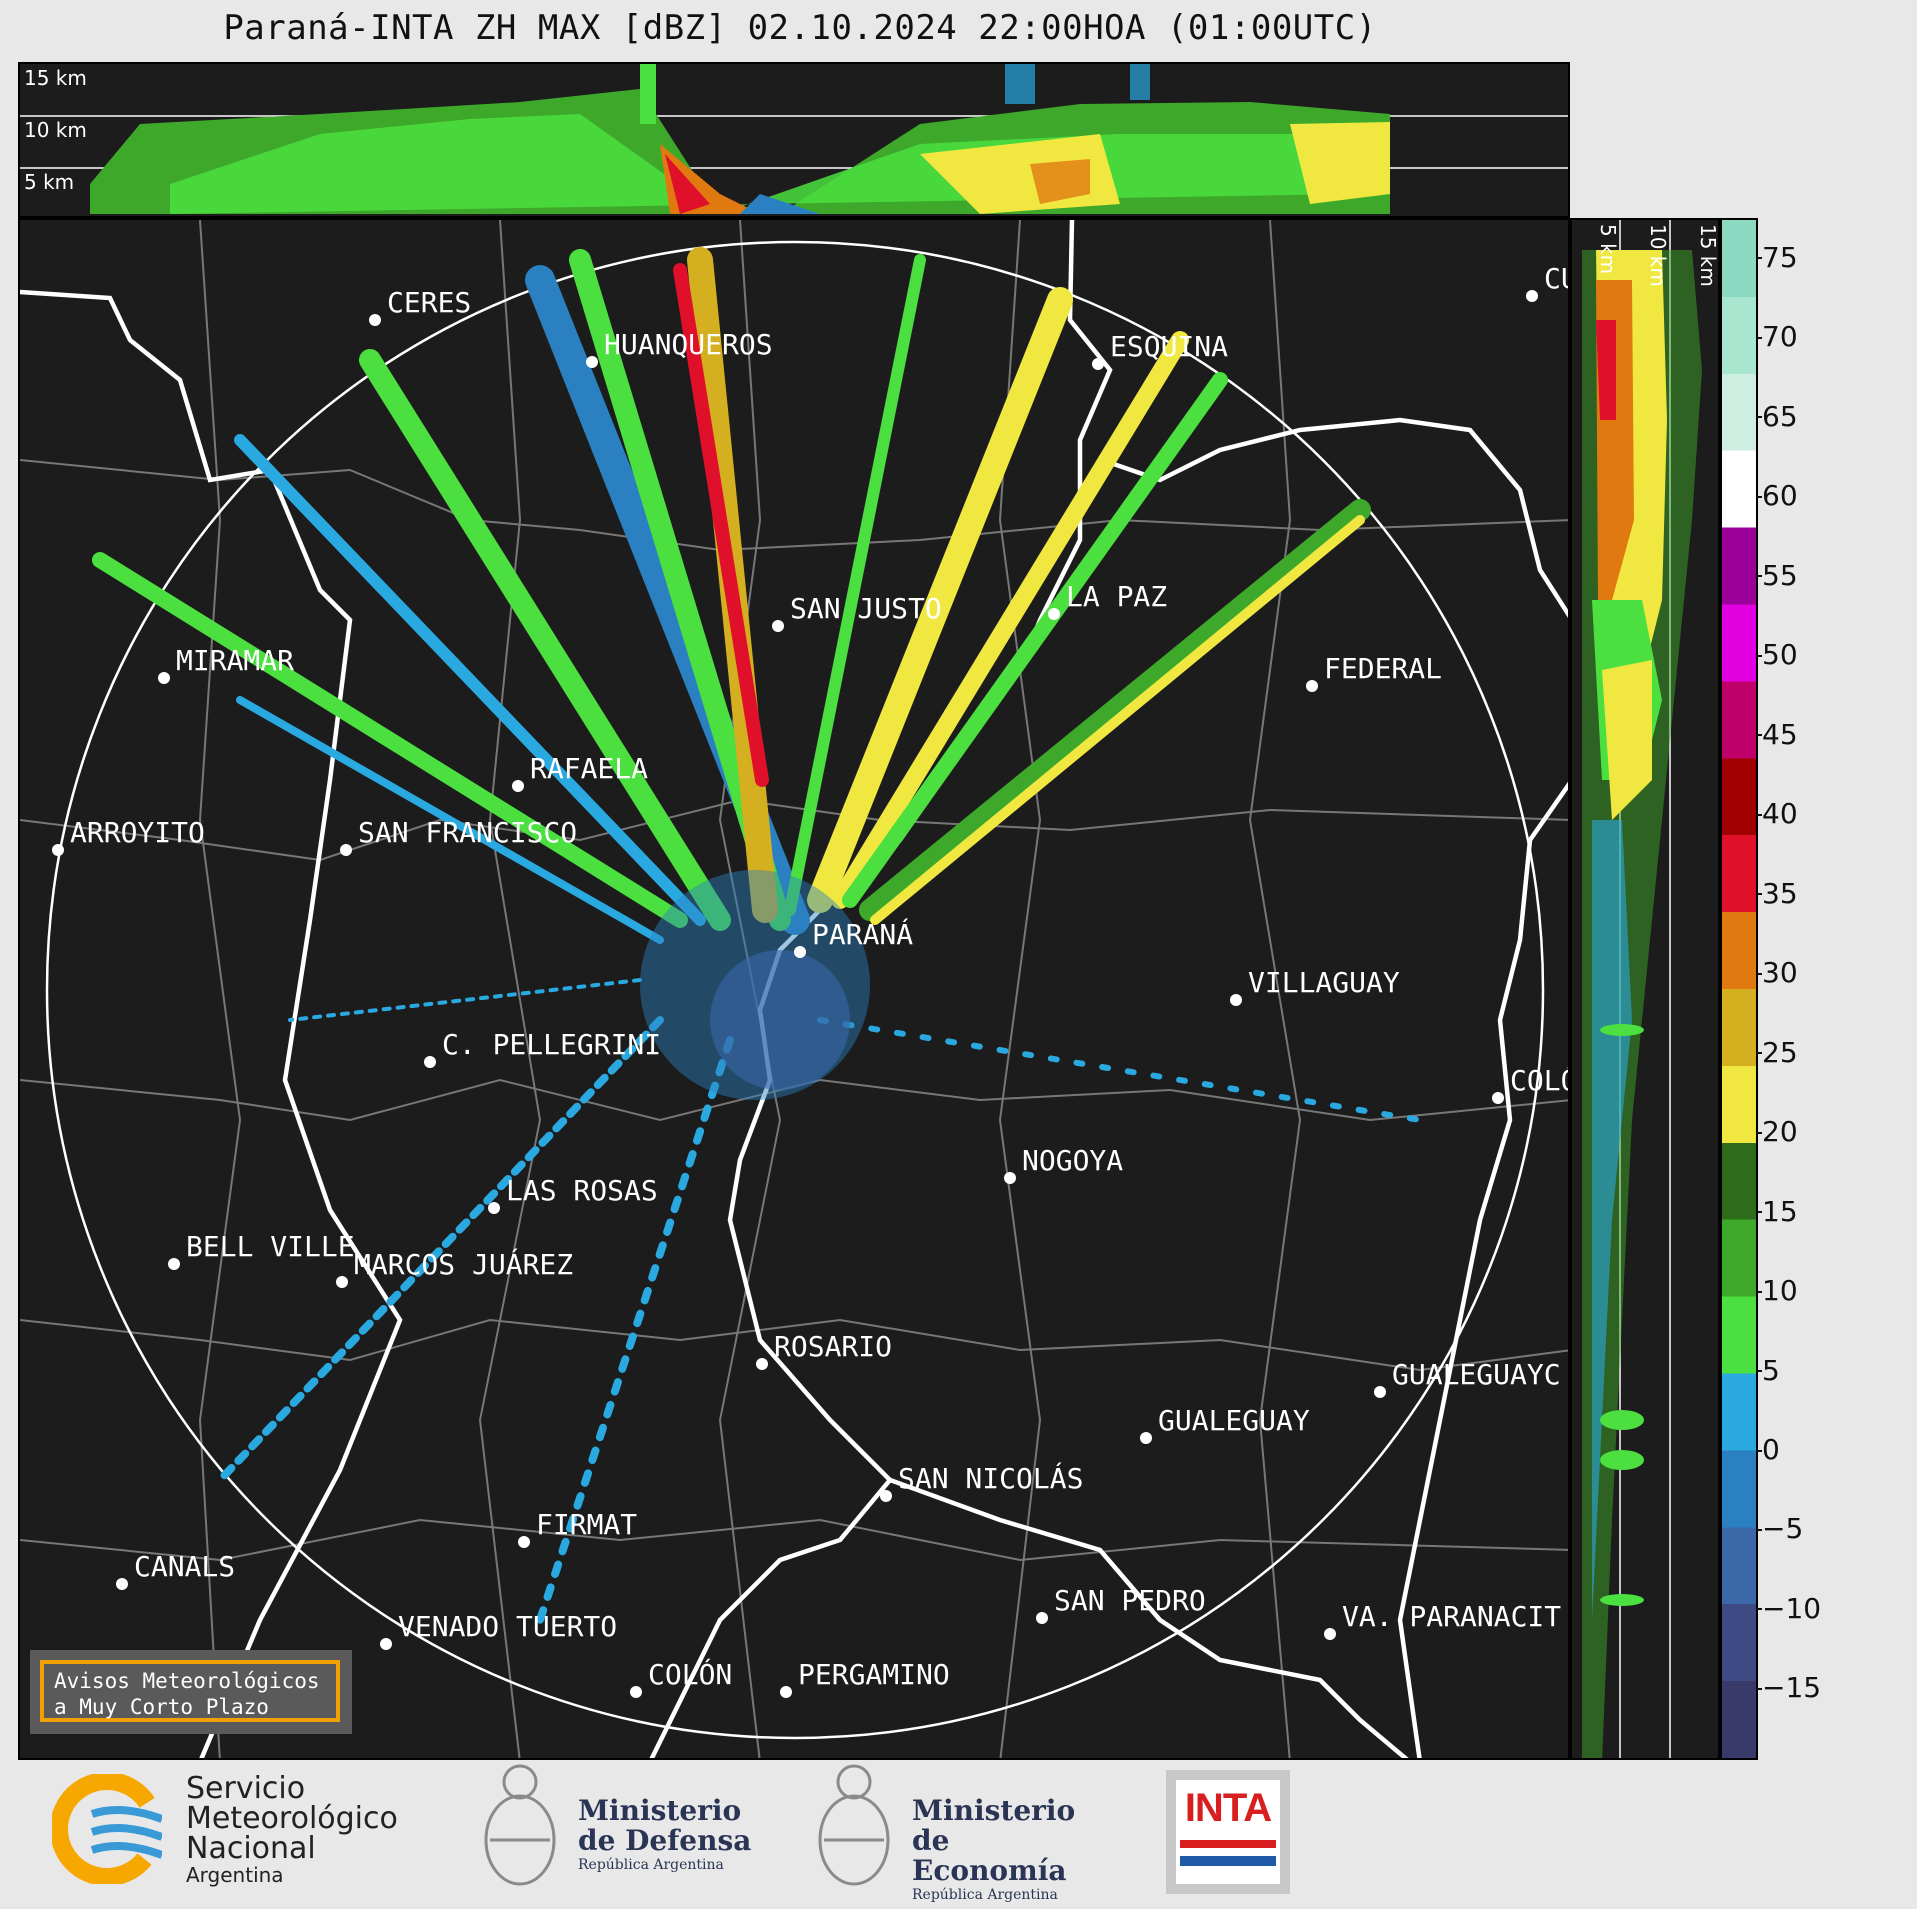  What do you see at coordinates (1777, 575) in the screenshot?
I see `colorbar-tick: 55` at bounding box center [1777, 575].